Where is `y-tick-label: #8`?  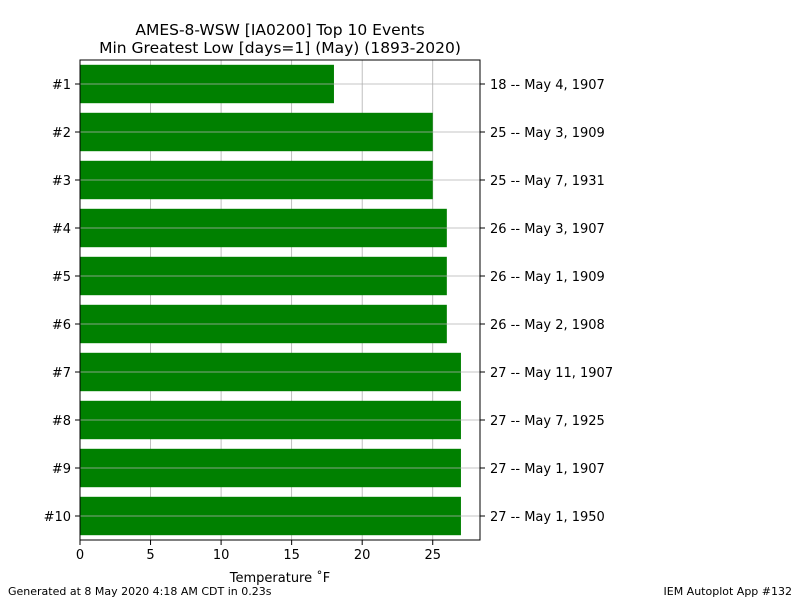 y-tick-label: #8 is located at coordinates (61, 421).